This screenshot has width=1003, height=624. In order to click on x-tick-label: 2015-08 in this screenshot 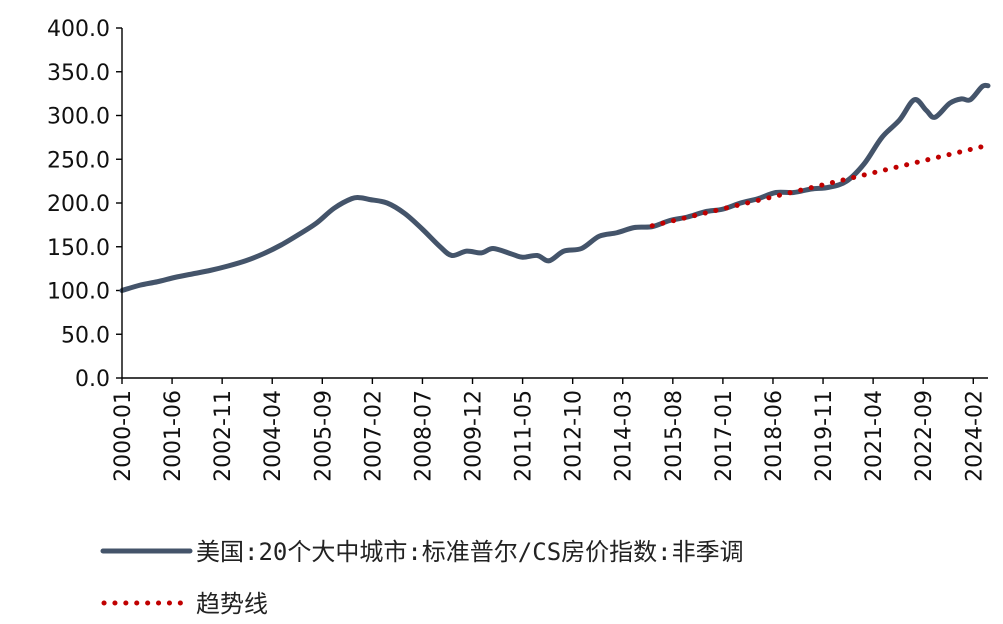, I will do `click(674, 436)`.